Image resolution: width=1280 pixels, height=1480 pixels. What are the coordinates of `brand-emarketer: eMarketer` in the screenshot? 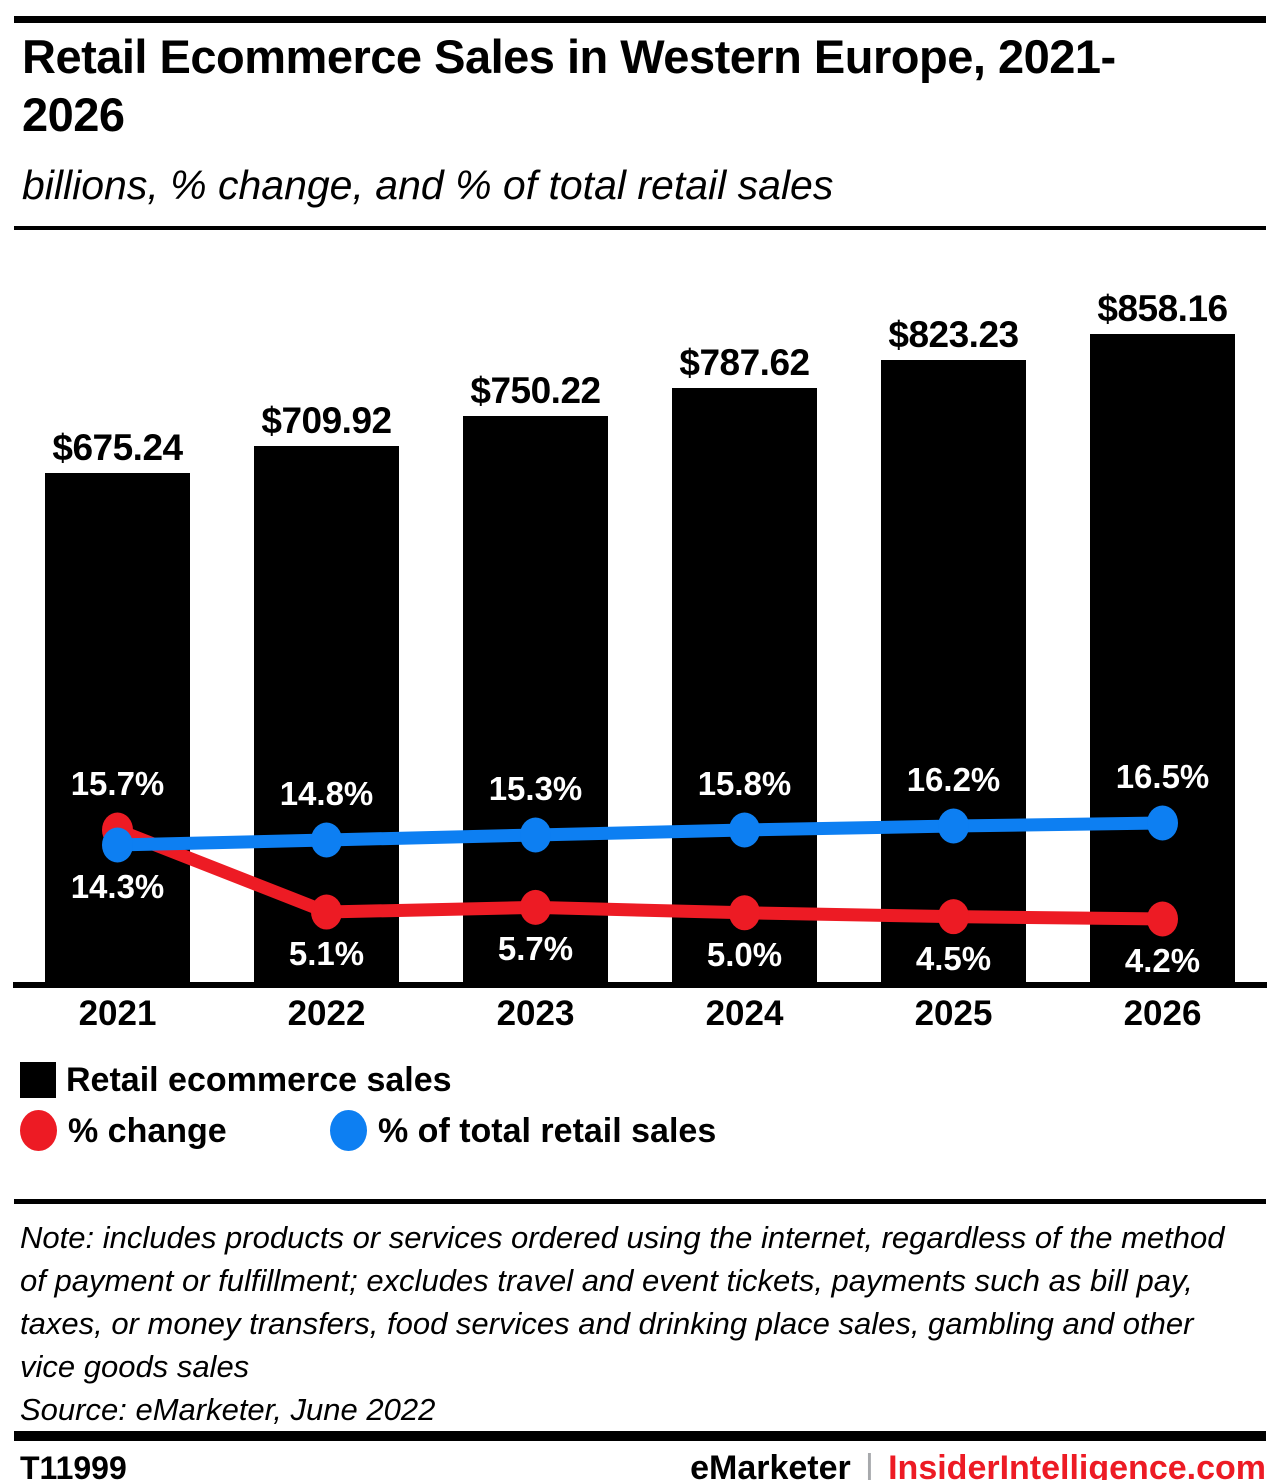 It's located at (770, 1464).